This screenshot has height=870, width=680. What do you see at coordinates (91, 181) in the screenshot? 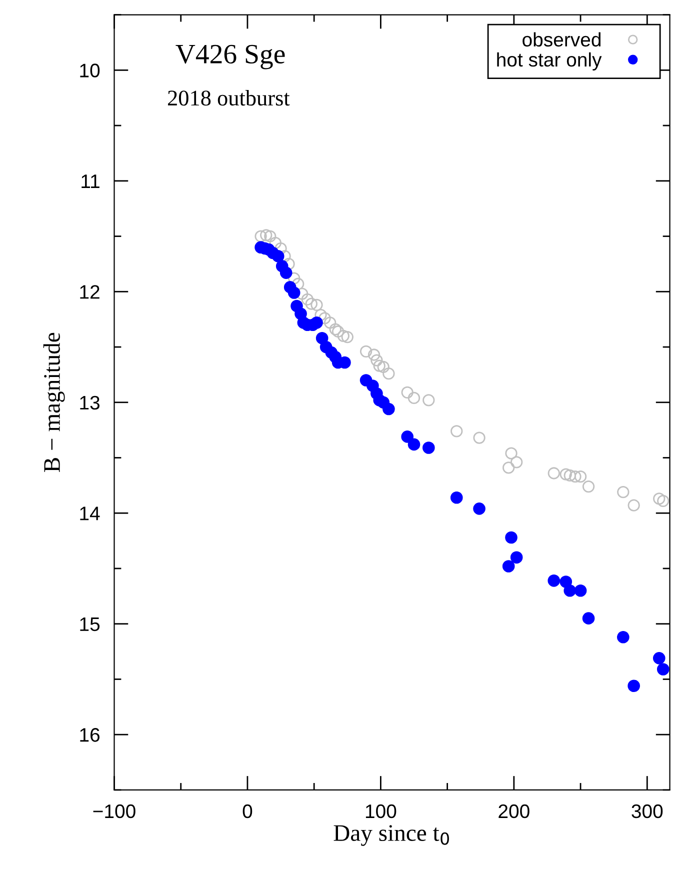
I see `y-tick-label: 11` at bounding box center [91, 181].